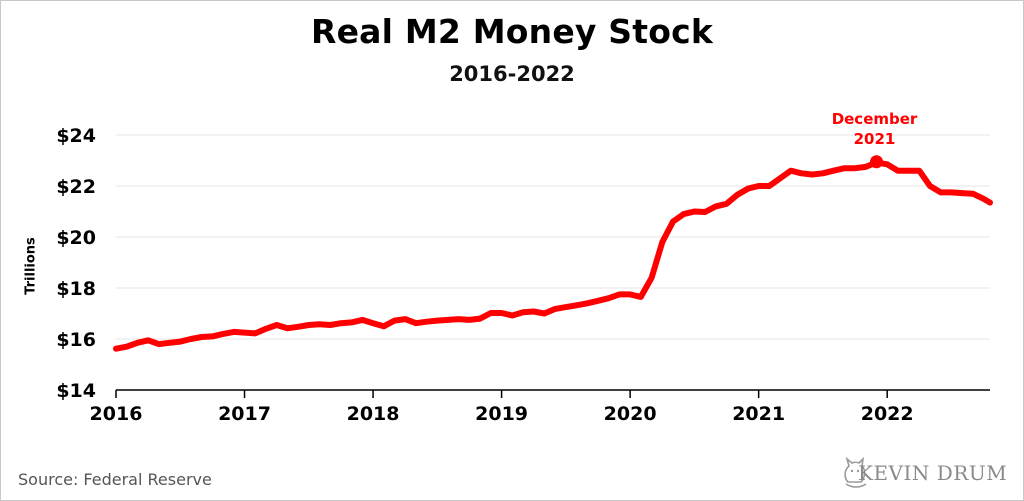 This screenshot has width=1024, height=501. Describe the element at coordinates (875, 139) in the screenshot. I see `annotation-year: 2021` at that location.